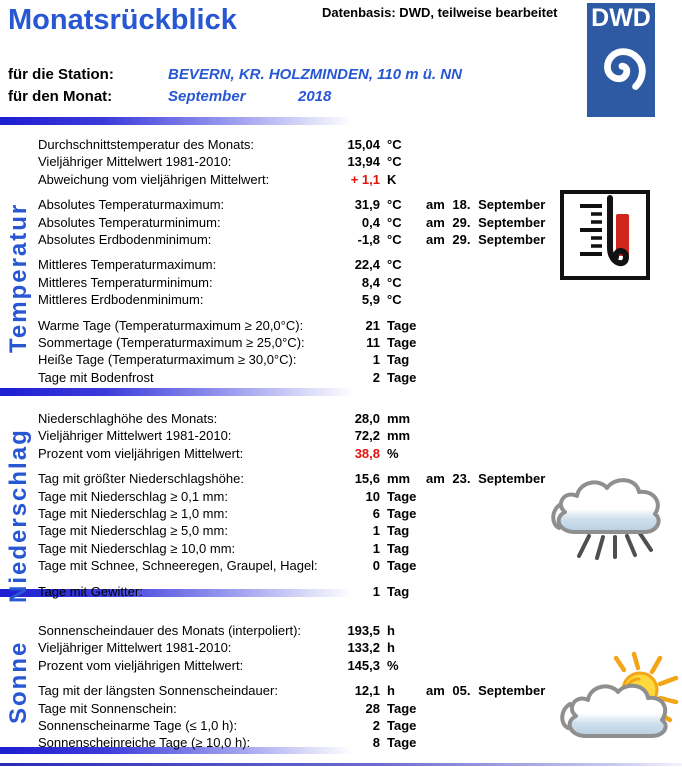 The image size is (682, 767). Describe the element at coordinates (315, 96) in the screenshot. I see `year-value: 2018` at that location.